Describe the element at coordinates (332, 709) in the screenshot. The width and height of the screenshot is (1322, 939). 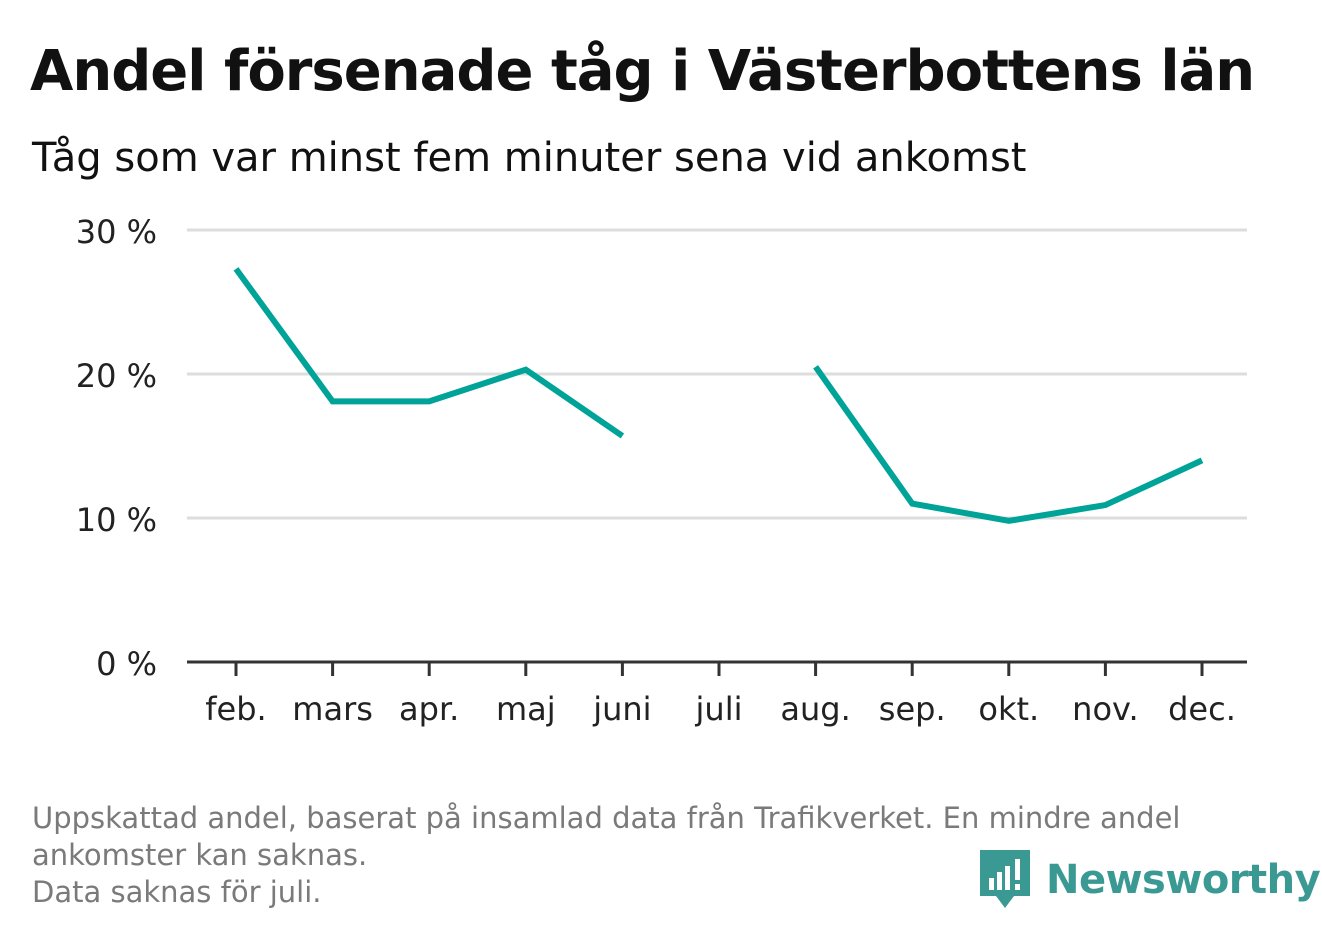
I see `x-tick-label: mars` at that location.